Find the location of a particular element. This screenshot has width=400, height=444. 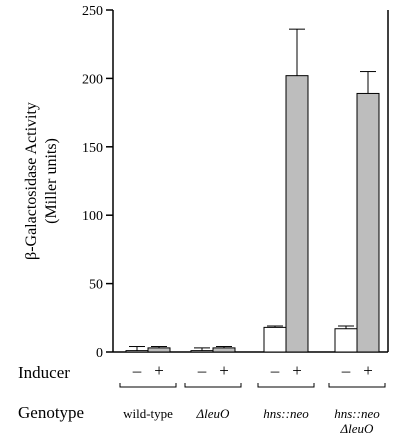

y-tick-label-5: 250 is located at coordinates (92, 11).